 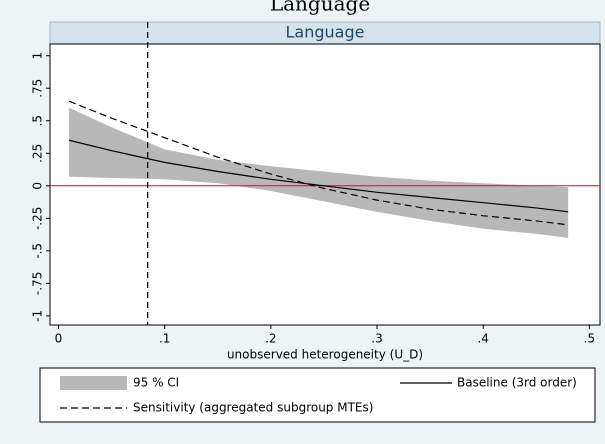 What do you see at coordinates (38, 120) in the screenshot?
I see `y-tick-label: .5` at bounding box center [38, 120].